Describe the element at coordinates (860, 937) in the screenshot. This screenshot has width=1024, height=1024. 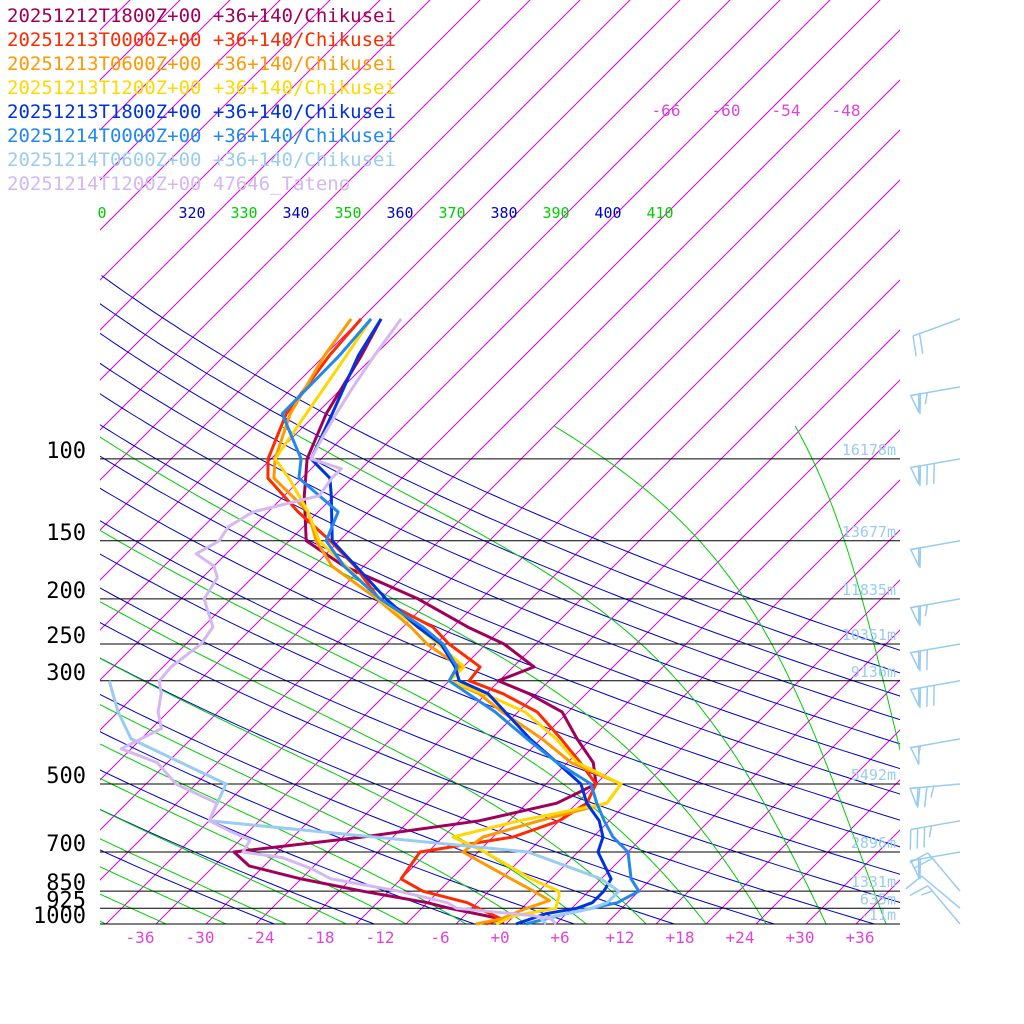
I see `temperature-tick-label: +36` at that location.